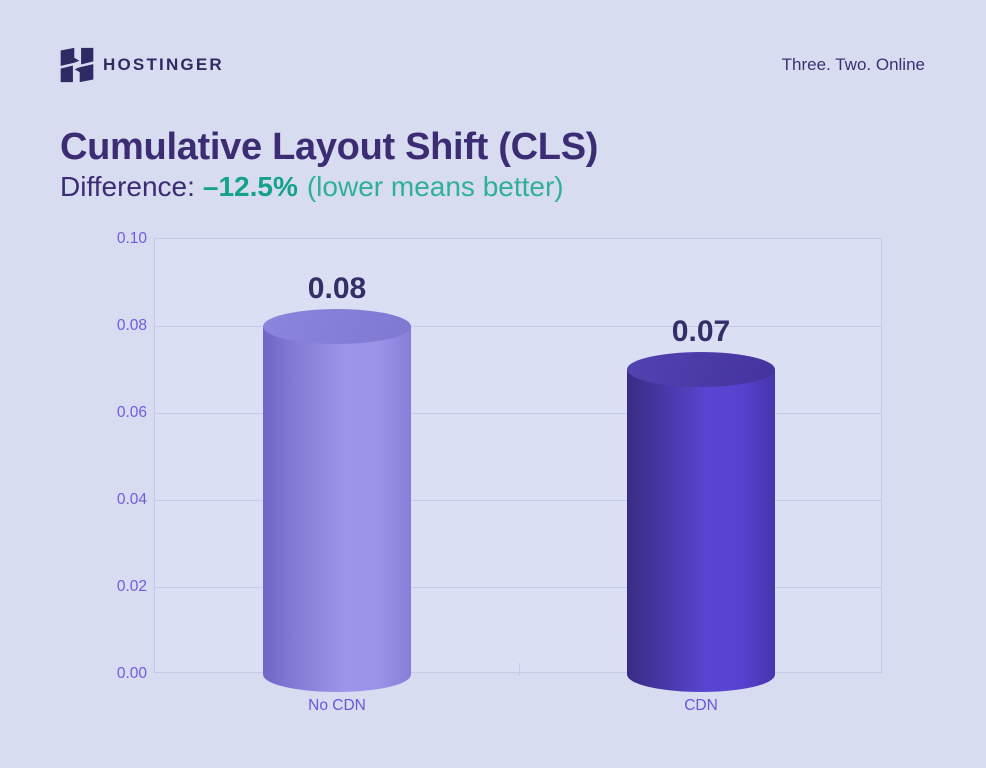  What do you see at coordinates (337, 288) in the screenshot?
I see `bar-value-label: 0.08` at bounding box center [337, 288].